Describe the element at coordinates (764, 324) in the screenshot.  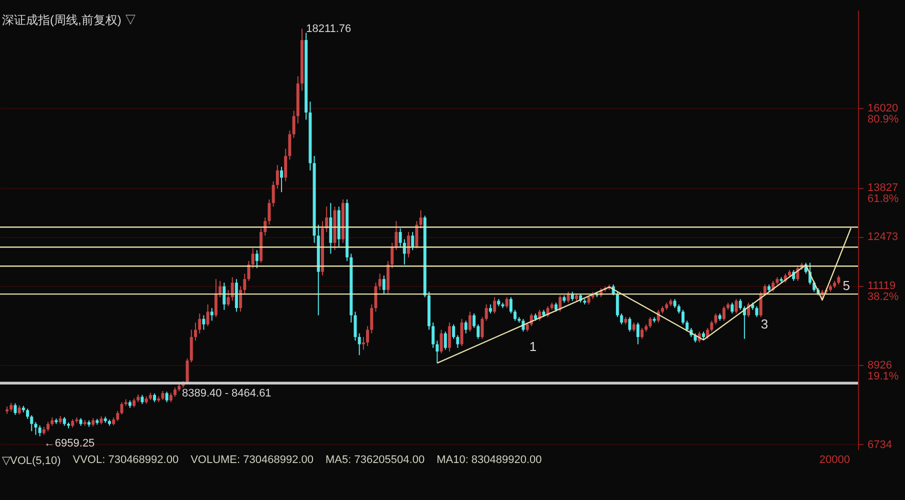
I see `annotation: 3` at that location.